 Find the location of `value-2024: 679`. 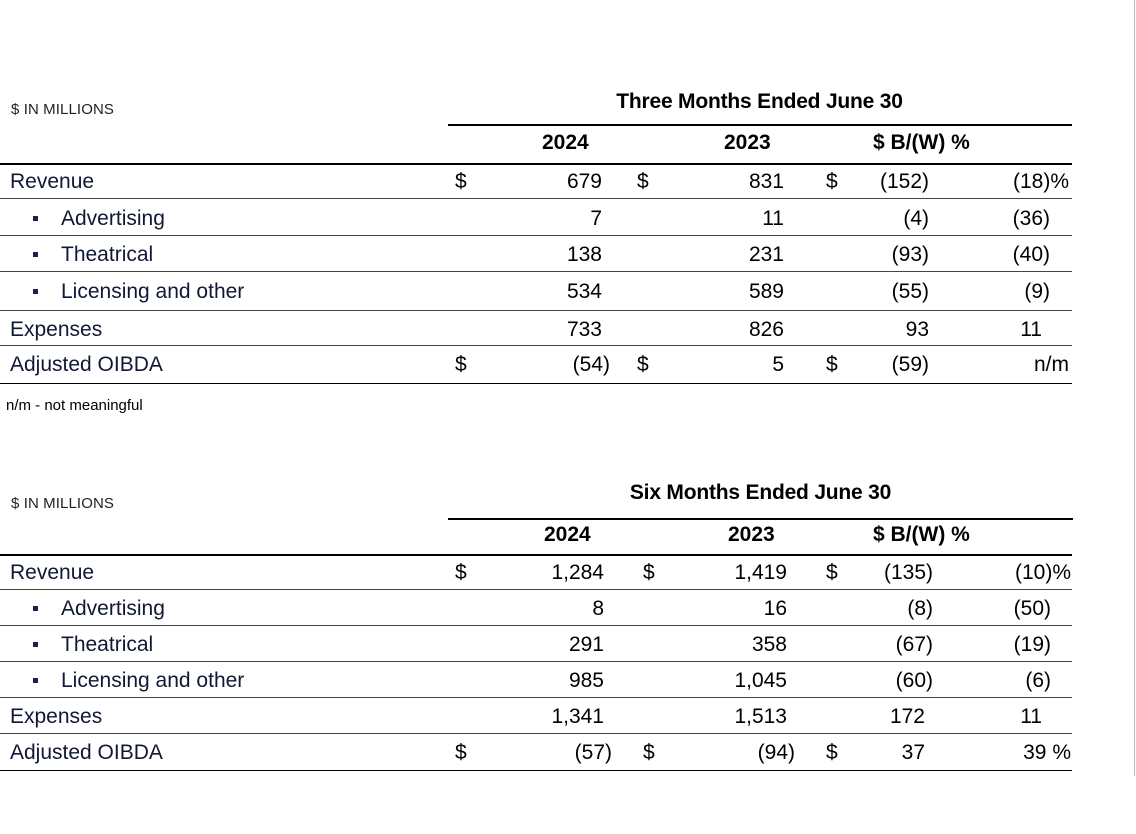

value-2024: 679 is located at coordinates (584, 181).